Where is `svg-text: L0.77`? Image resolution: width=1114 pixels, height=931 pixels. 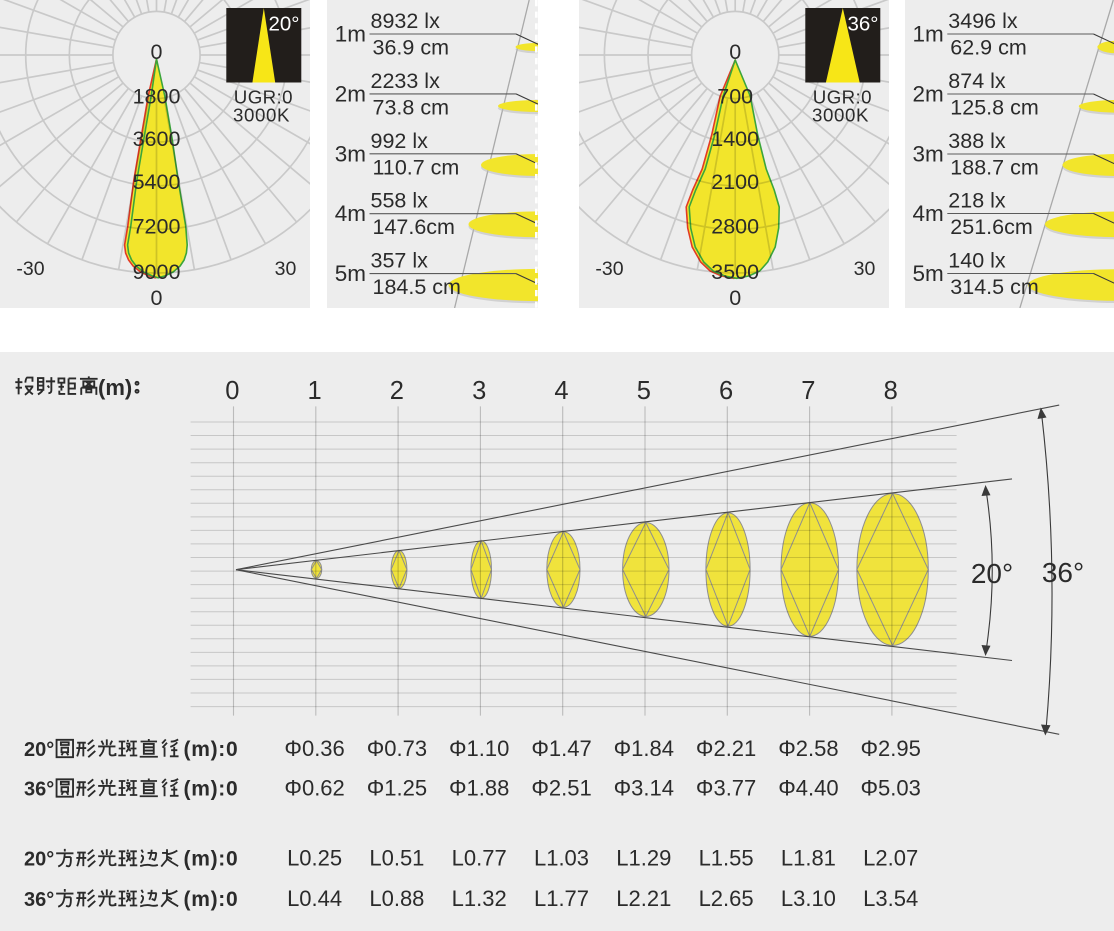 svg-text: L0.77 is located at coordinates (479, 858).